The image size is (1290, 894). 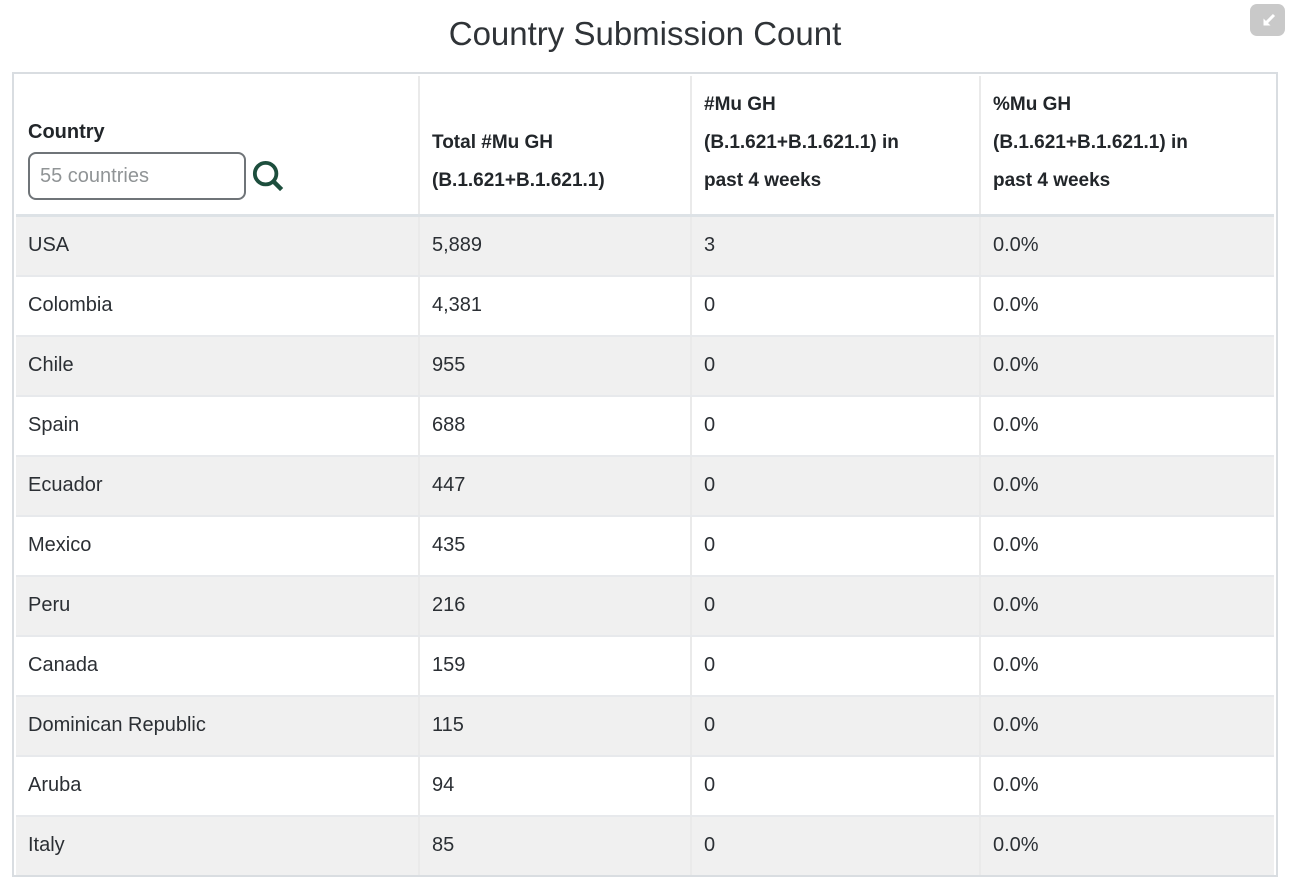 I want to click on cell-country: Ecuador, so click(x=218, y=486).